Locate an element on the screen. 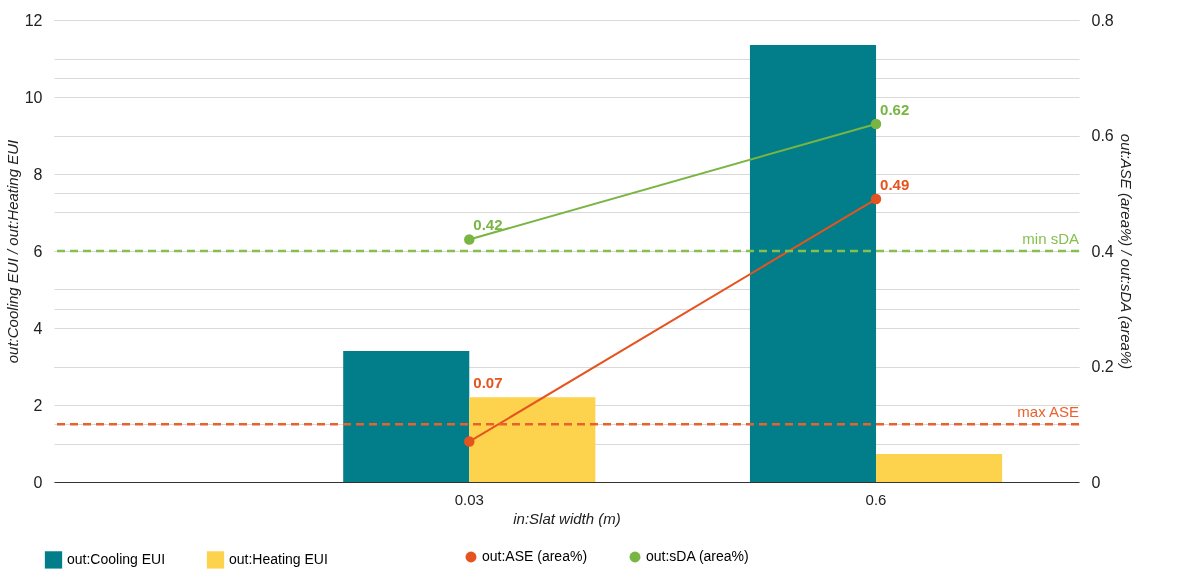  legend-label: out:ASE (area%) is located at coordinates (535, 556).